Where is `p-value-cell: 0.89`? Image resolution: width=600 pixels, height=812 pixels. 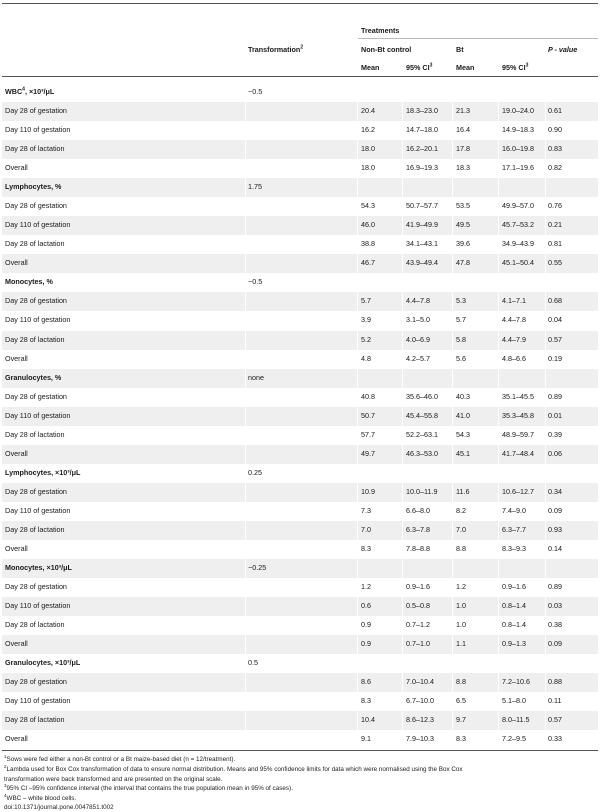
p-value-cell: 0.89 is located at coordinates (555, 587).